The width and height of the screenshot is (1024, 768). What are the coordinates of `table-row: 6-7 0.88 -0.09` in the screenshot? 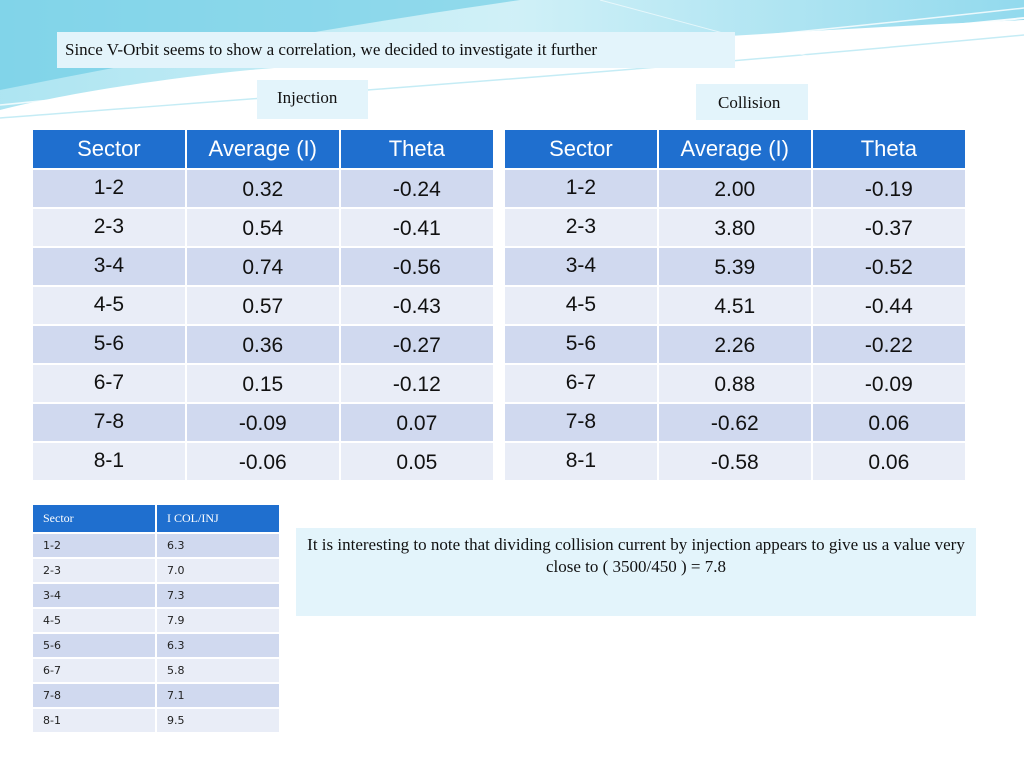 It's located at (735, 383).